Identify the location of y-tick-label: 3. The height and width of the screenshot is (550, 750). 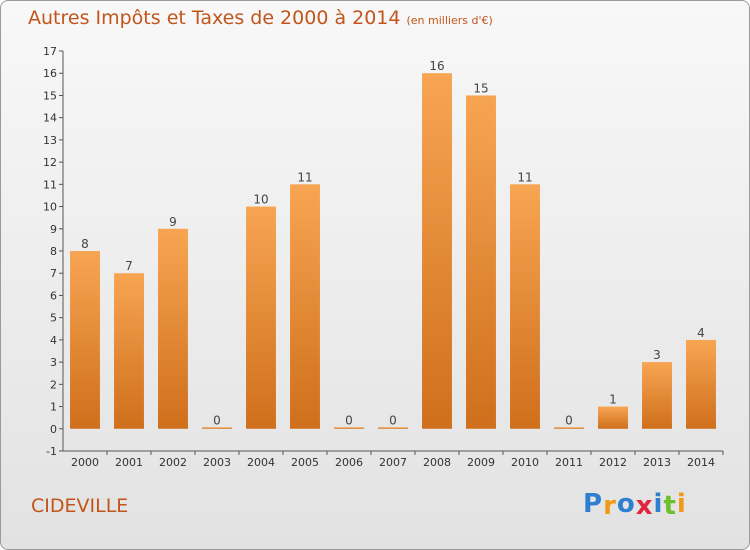
(53, 362).